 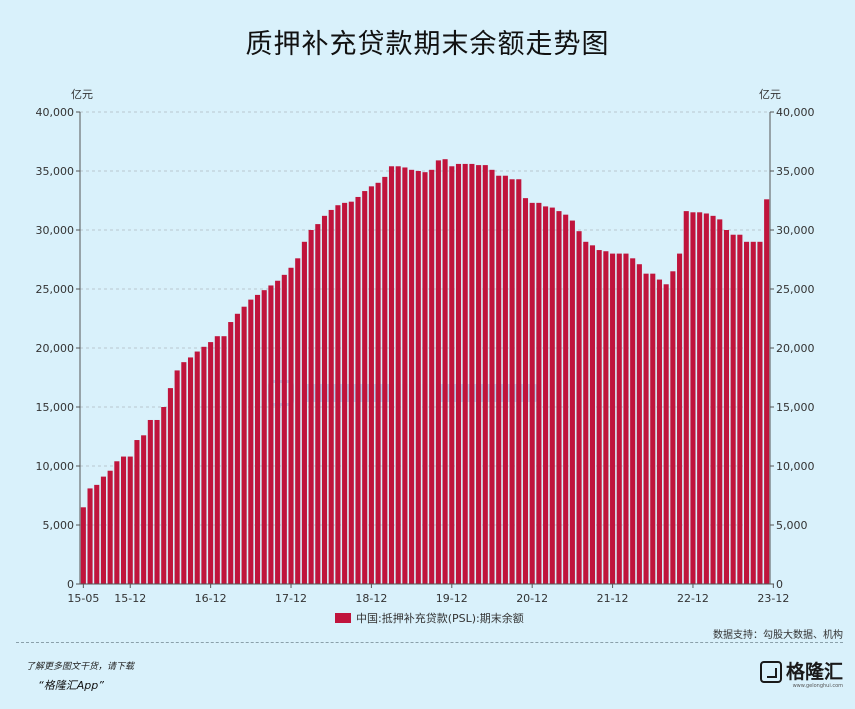 What do you see at coordinates (211, 598) in the screenshot?
I see `x-tick-label: 16-12` at bounding box center [211, 598].